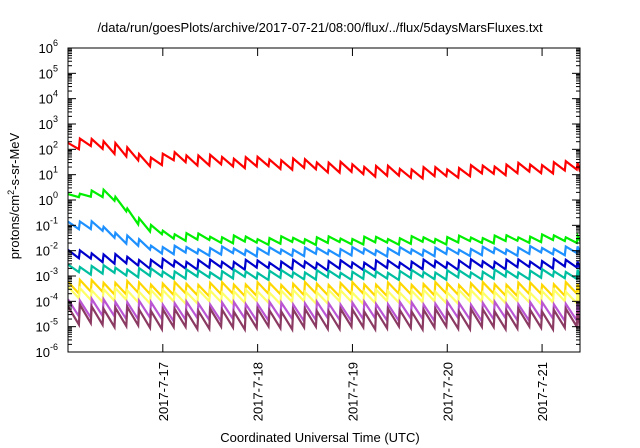 Image resolution: width=640 pixels, height=448 pixels. Describe the element at coordinates (55, 170) in the screenshot. I see `y-tick-exponent: 1` at that location.